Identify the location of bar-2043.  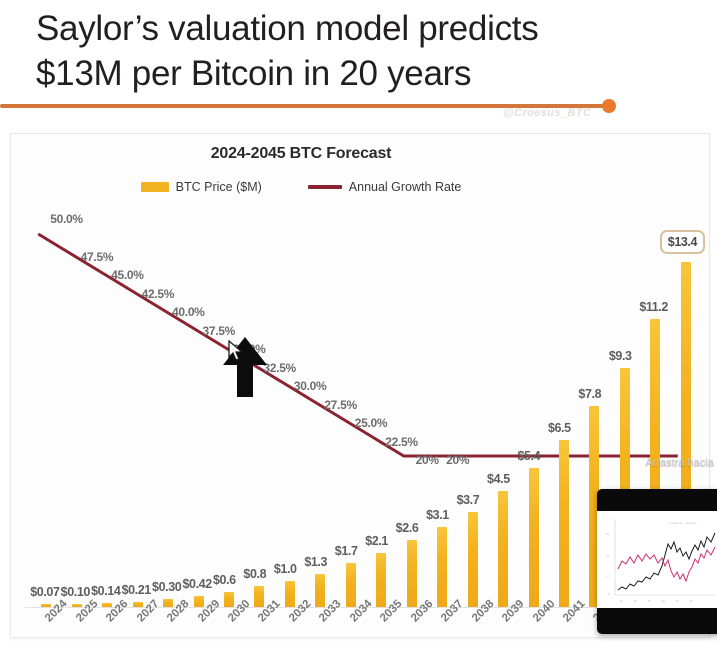
(624, 487).